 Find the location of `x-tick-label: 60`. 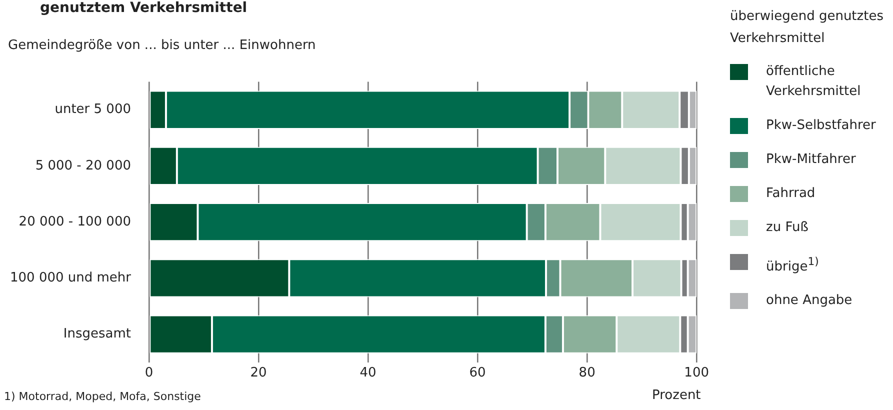

x-tick-label: 60 is located at coordinates (477, 373).